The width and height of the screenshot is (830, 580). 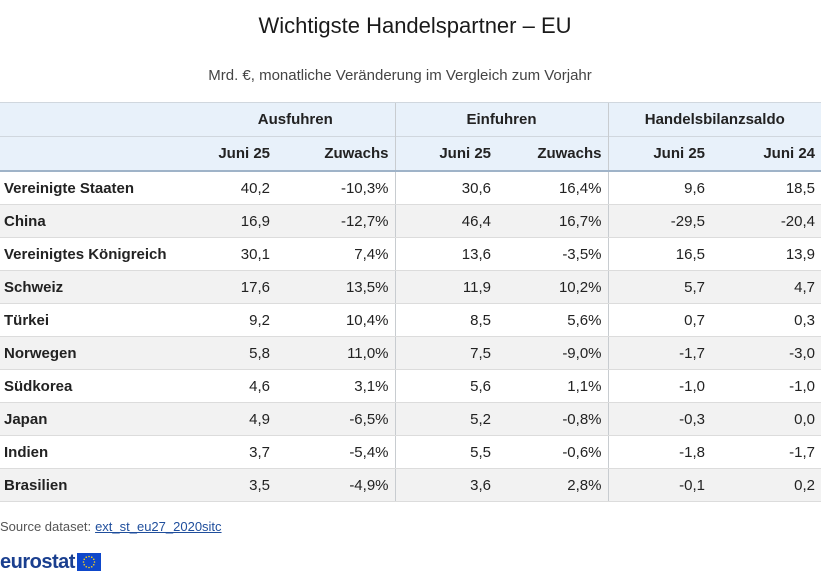 What do you see at coordinates (766, 353) in the screenshot?
I see `value-cell: -3,0` at bounding box center [766, 353].